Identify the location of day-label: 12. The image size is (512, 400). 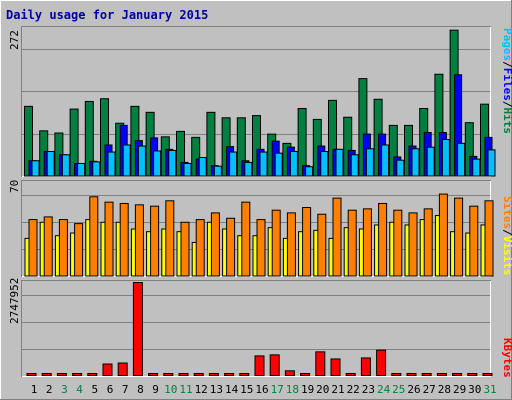
(201, 389).